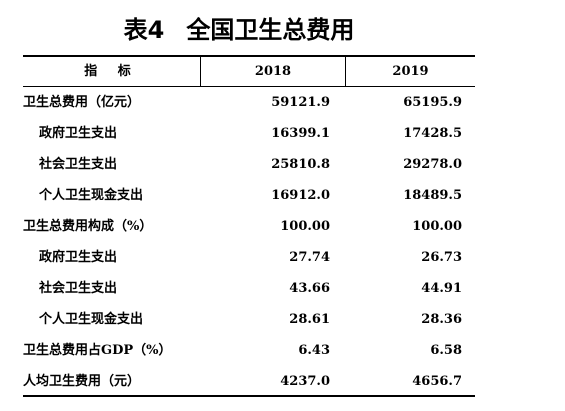  Describe the element at coordinates (82, 381) in the screenshot. I see `row-label: 人均卫生费用（元）` at that location.